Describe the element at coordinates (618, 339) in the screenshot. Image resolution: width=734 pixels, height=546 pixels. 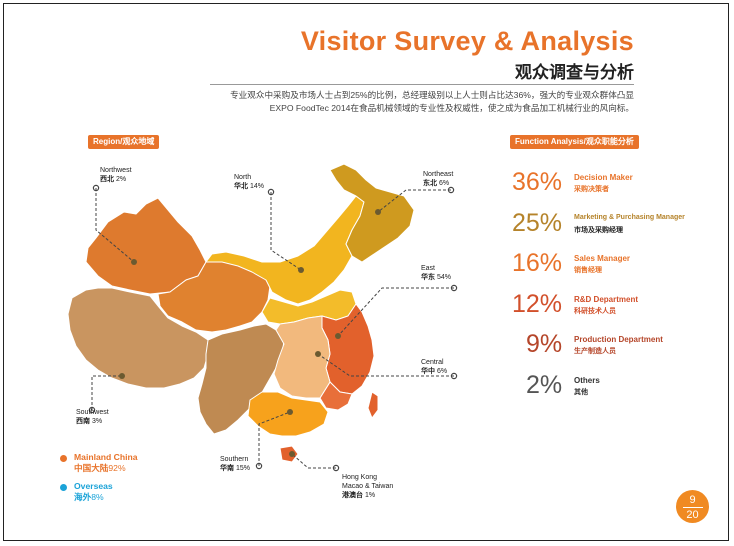
I see `function-en-production: Production Department` at that location.